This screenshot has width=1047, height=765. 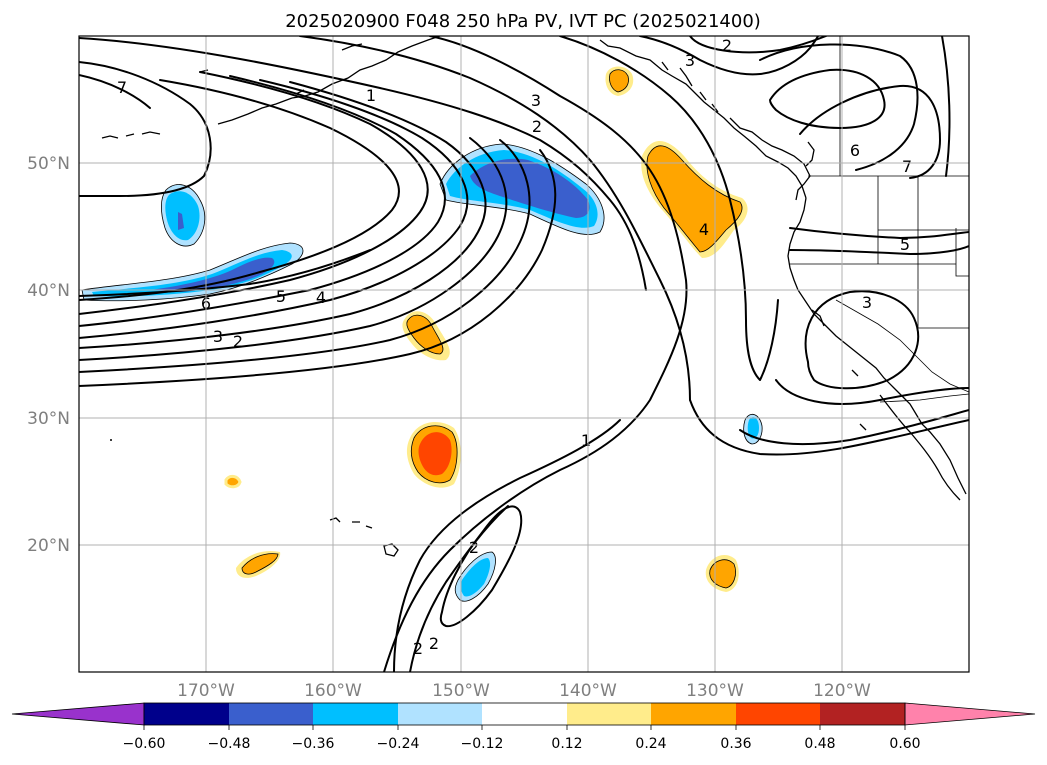 What do you see at coordinates (970, 714) in the screenshot?
I see `colorbar-extend-max` at bounding box center [970, 714].